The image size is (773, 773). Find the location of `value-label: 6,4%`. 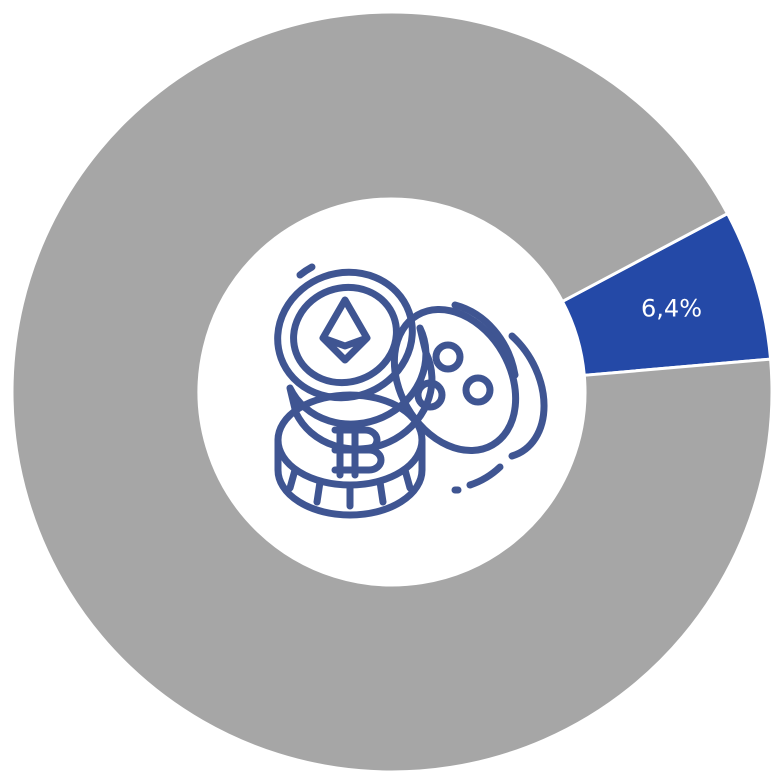

value-label: 6,4% is located at coordinates (671, 308).